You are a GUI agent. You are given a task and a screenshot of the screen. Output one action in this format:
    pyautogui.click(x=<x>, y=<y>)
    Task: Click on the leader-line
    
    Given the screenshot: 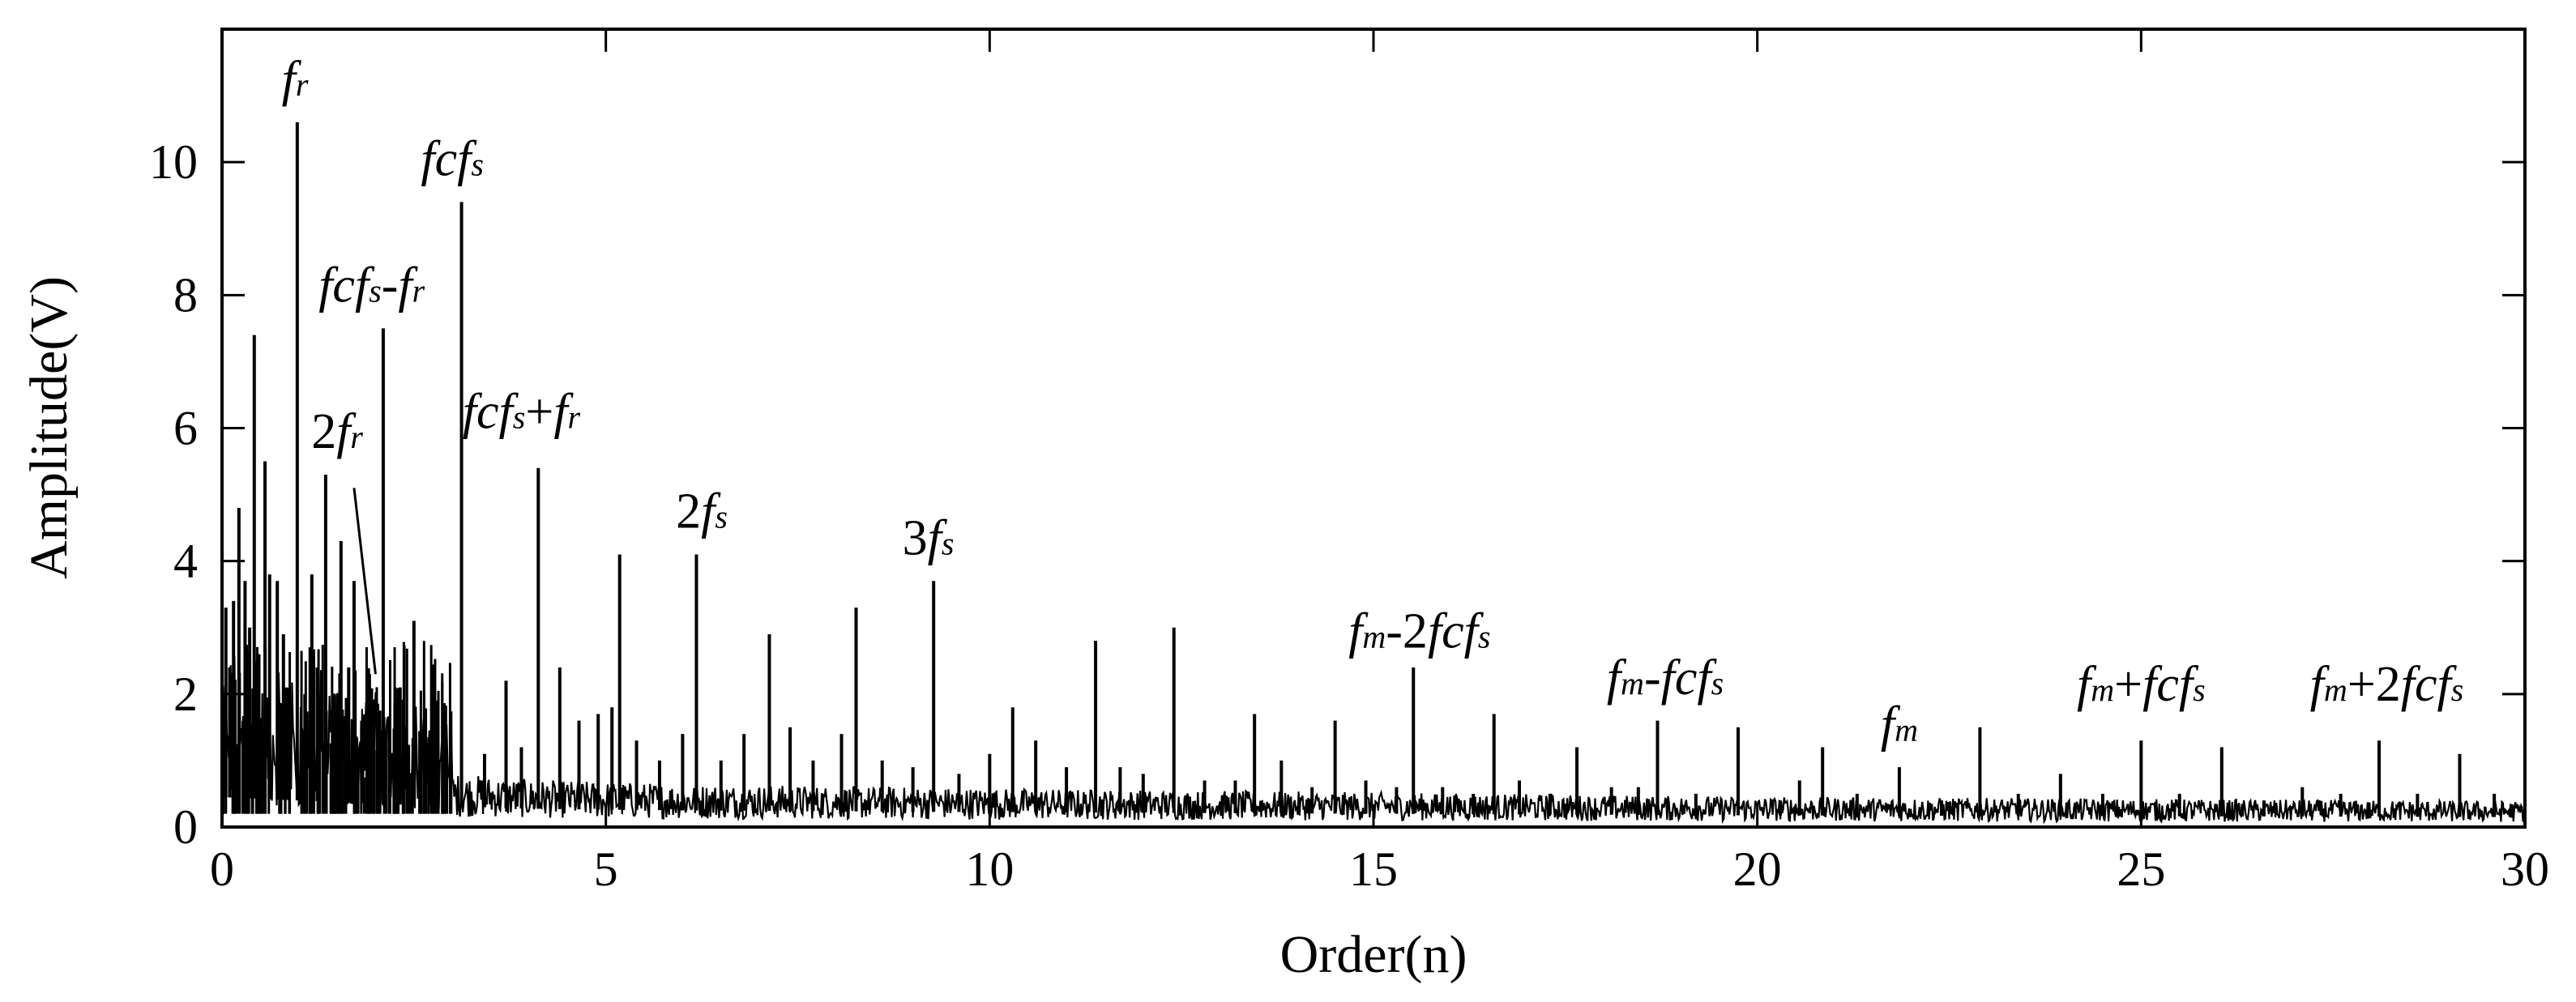 What is the action you would take?
    pyautogui.click(x=364, y=581)
    